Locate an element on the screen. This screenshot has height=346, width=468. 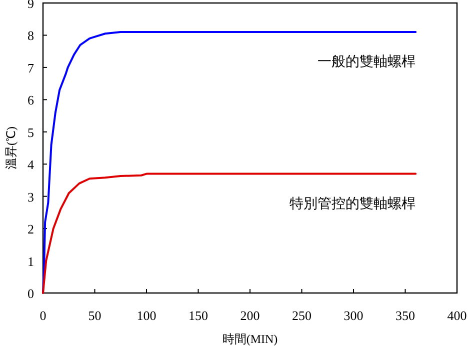
y-tick-label: 3 is located at coordinates (31, 196).